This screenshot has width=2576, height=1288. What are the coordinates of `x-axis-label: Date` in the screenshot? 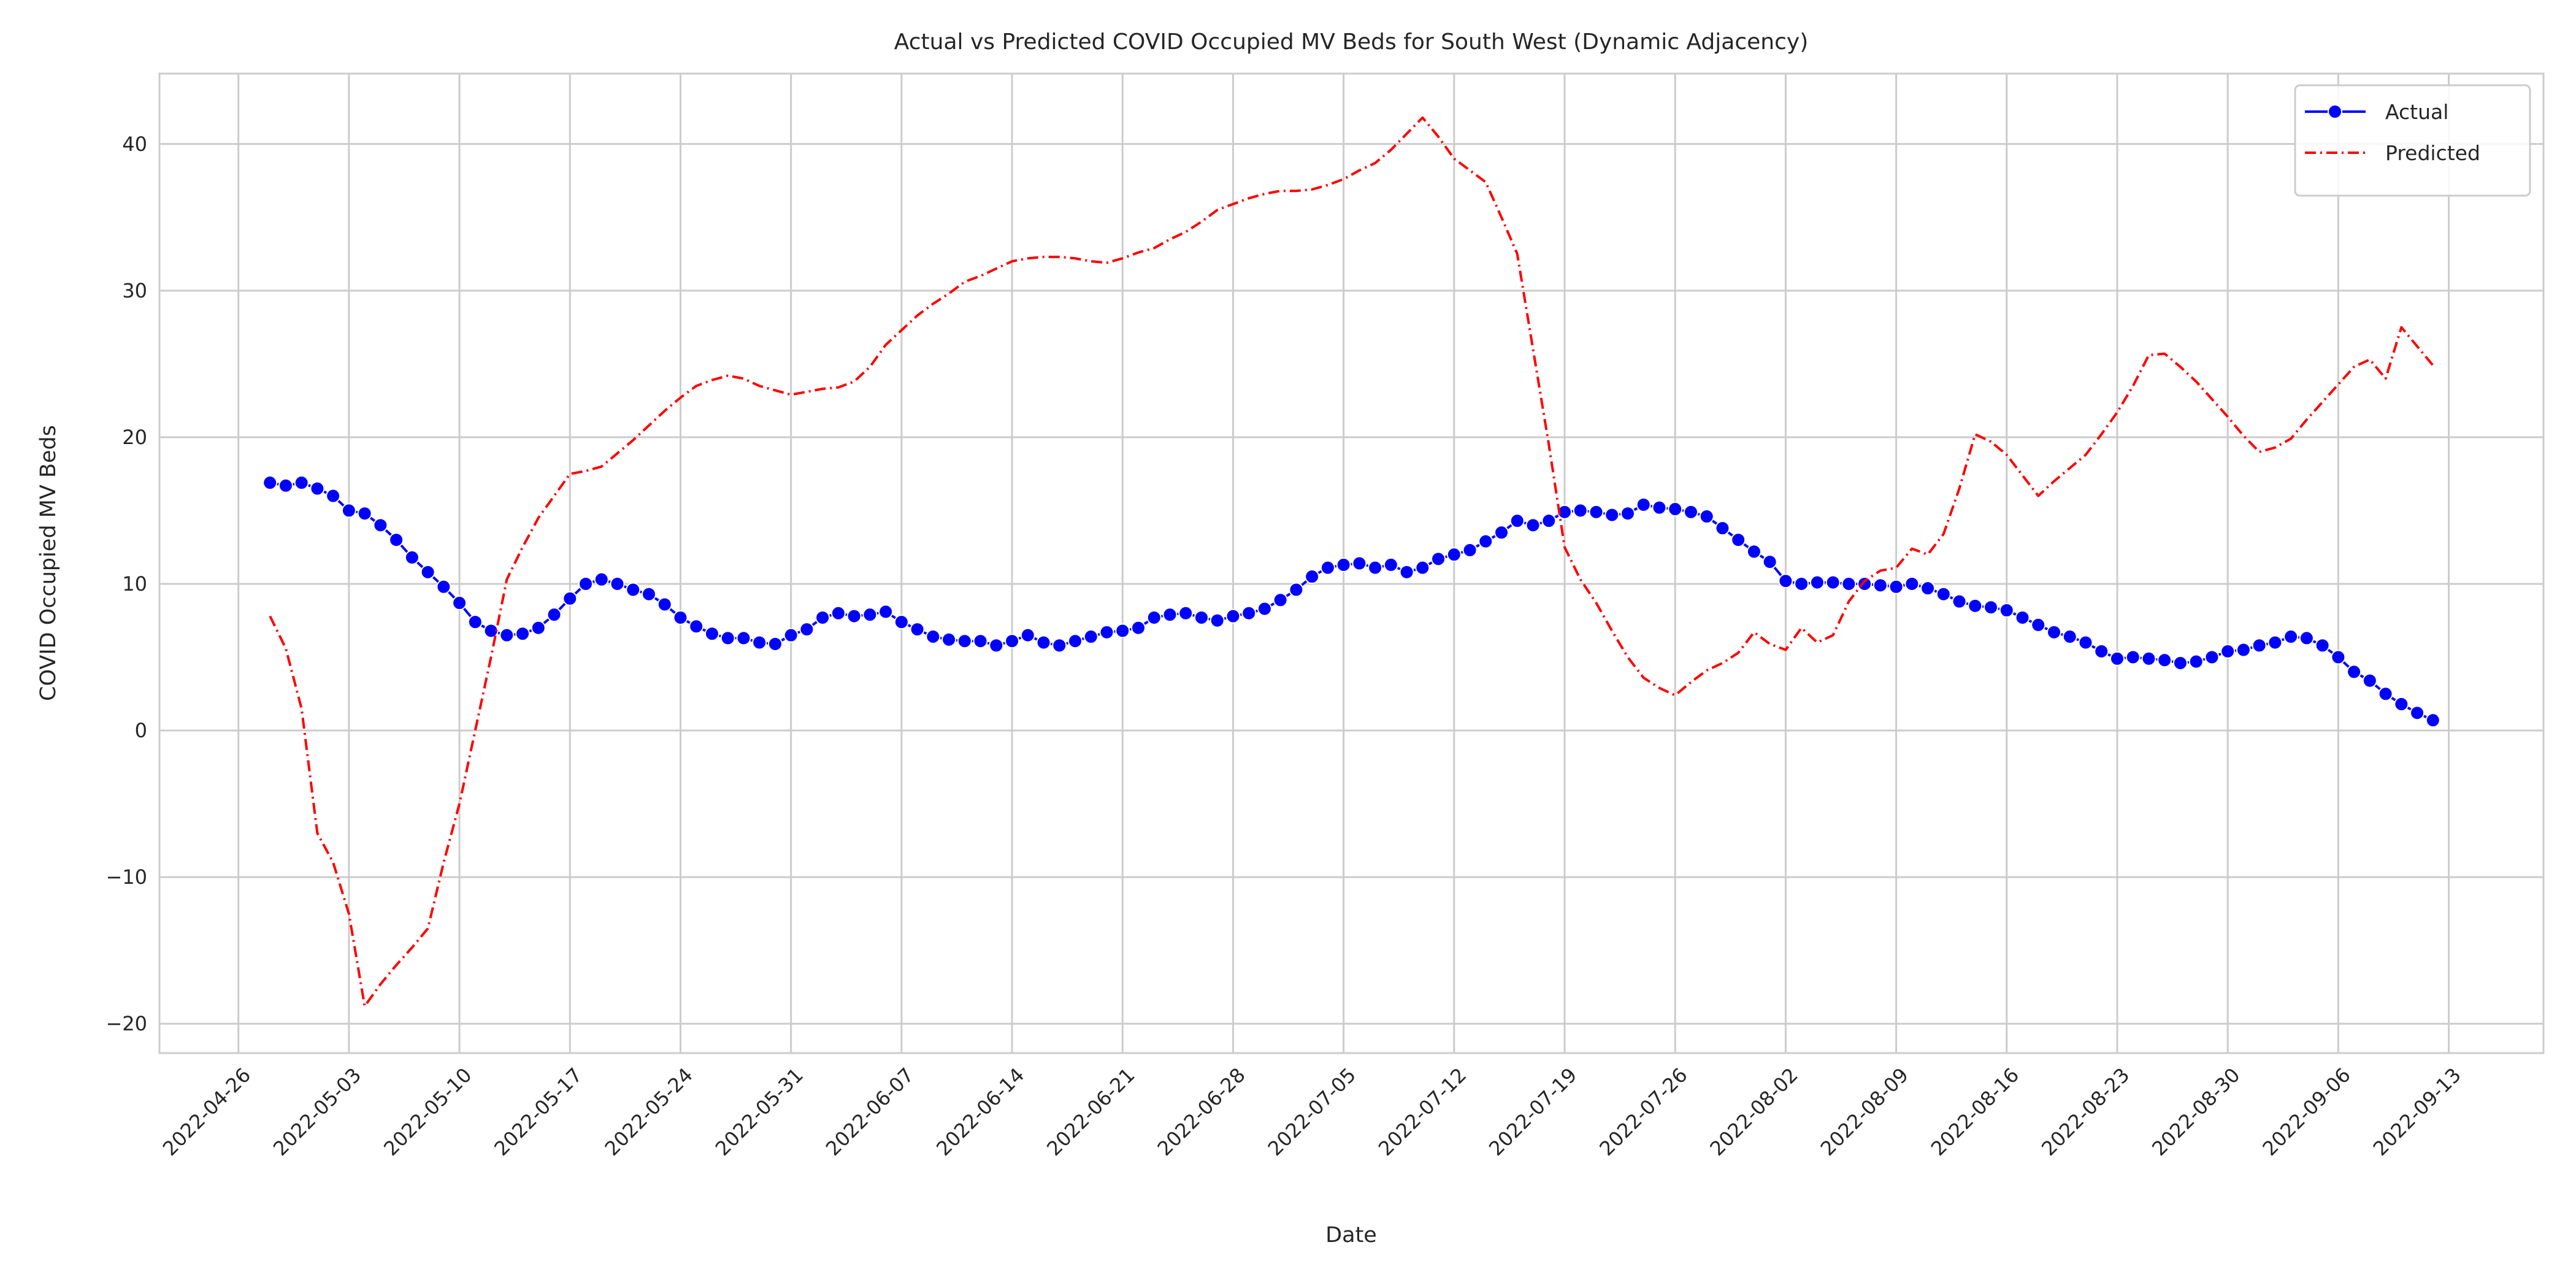 It's located at (1351, 1235).